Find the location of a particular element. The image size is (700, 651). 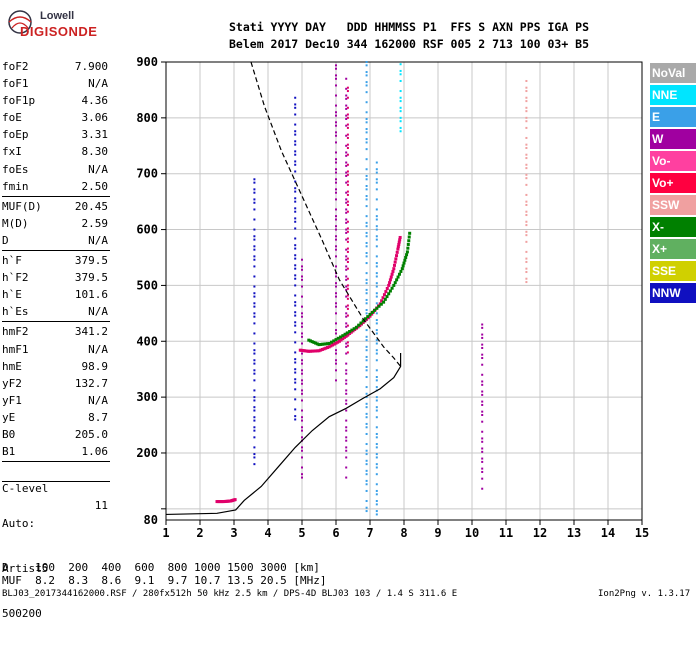

y-tick-label: 200 is located at coordinates (147, 453).